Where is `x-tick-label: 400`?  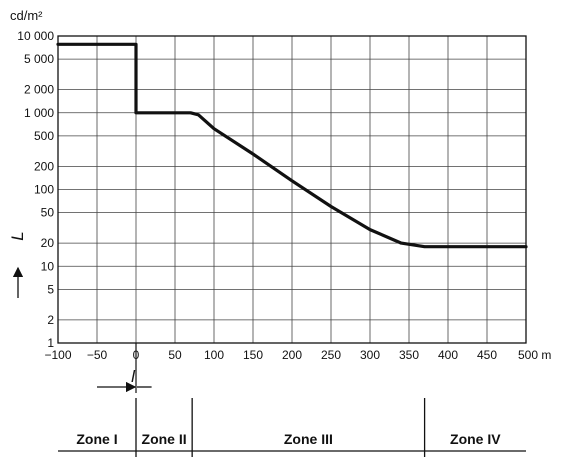 x-tick-label: 400 is located at coordinates (448, 355).